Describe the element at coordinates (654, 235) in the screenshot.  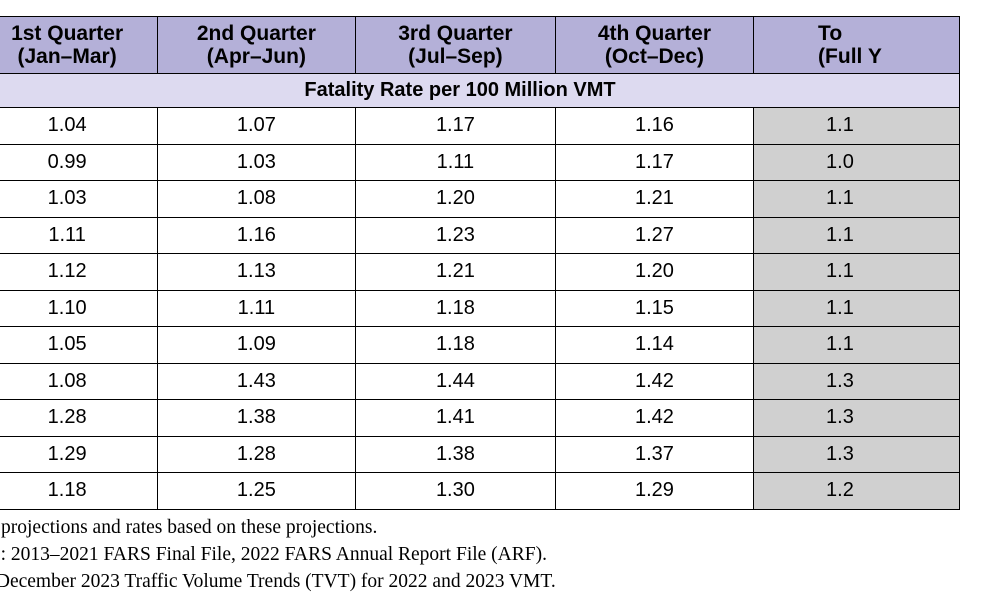
I see `q4-cell: 1.27` at that location.